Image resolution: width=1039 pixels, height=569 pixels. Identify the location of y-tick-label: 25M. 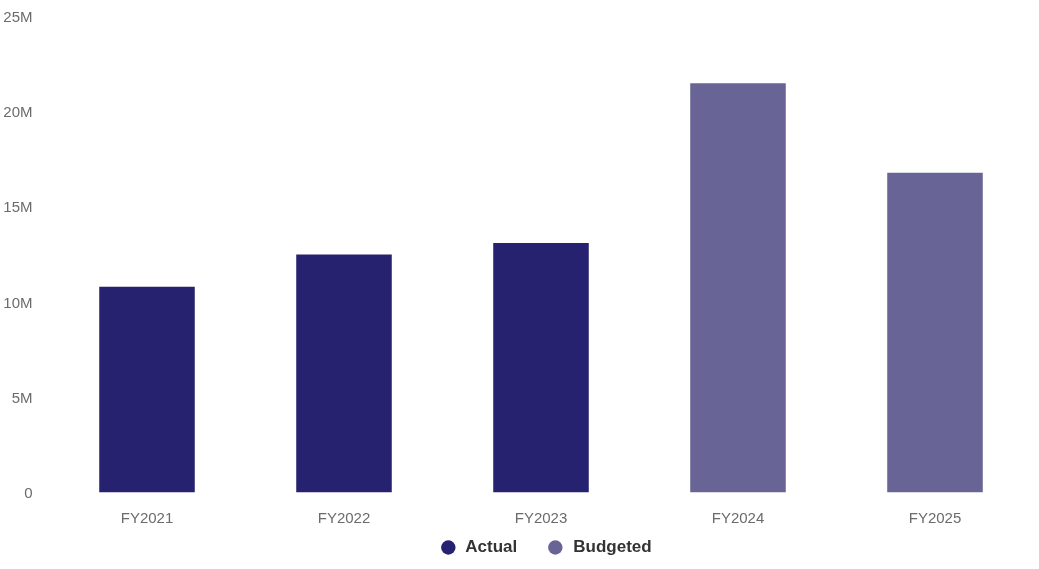
(18, 16).